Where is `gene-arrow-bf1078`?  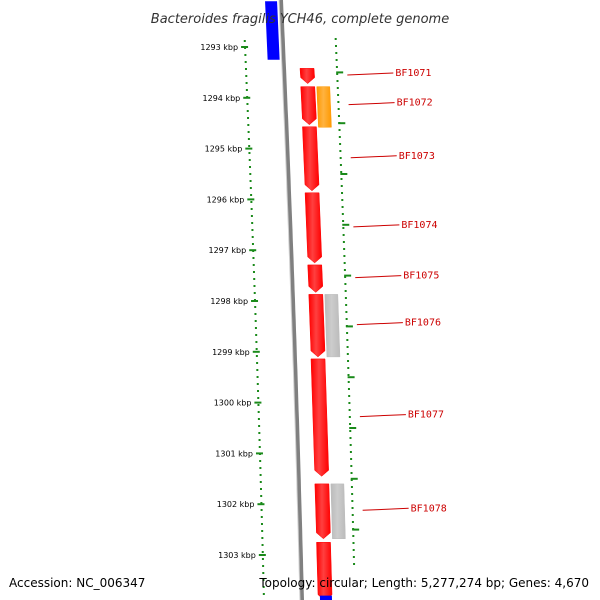 gene-arrow-bf1078 is located at coordinates (322, 511).